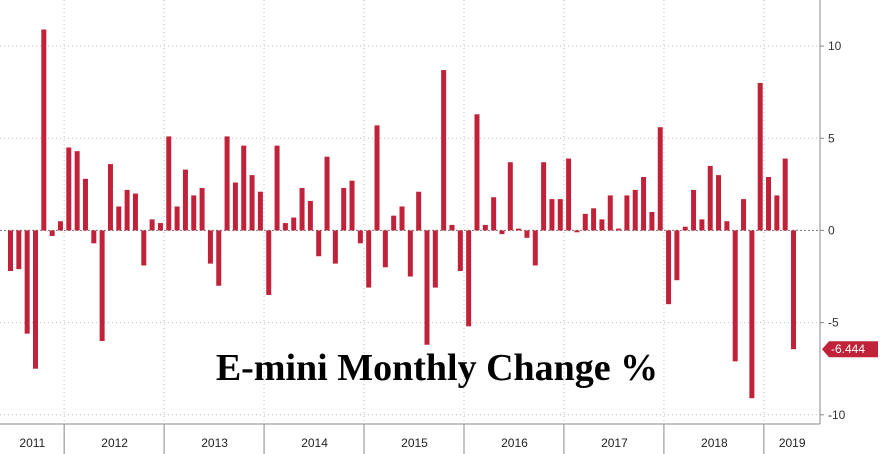 The image size is (885, 454). I want to click on y-tick-label: 0, so click(831, 230).